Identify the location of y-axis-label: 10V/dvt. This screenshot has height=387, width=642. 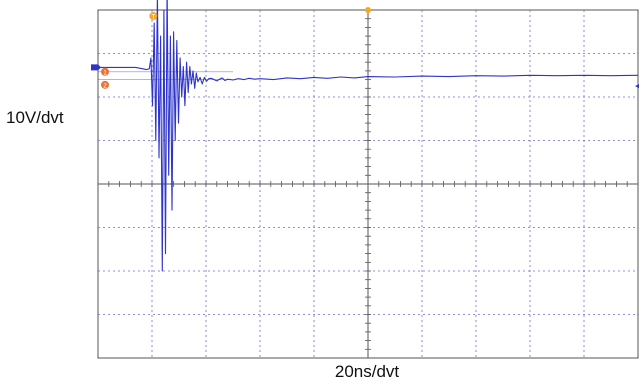
(35, 117).